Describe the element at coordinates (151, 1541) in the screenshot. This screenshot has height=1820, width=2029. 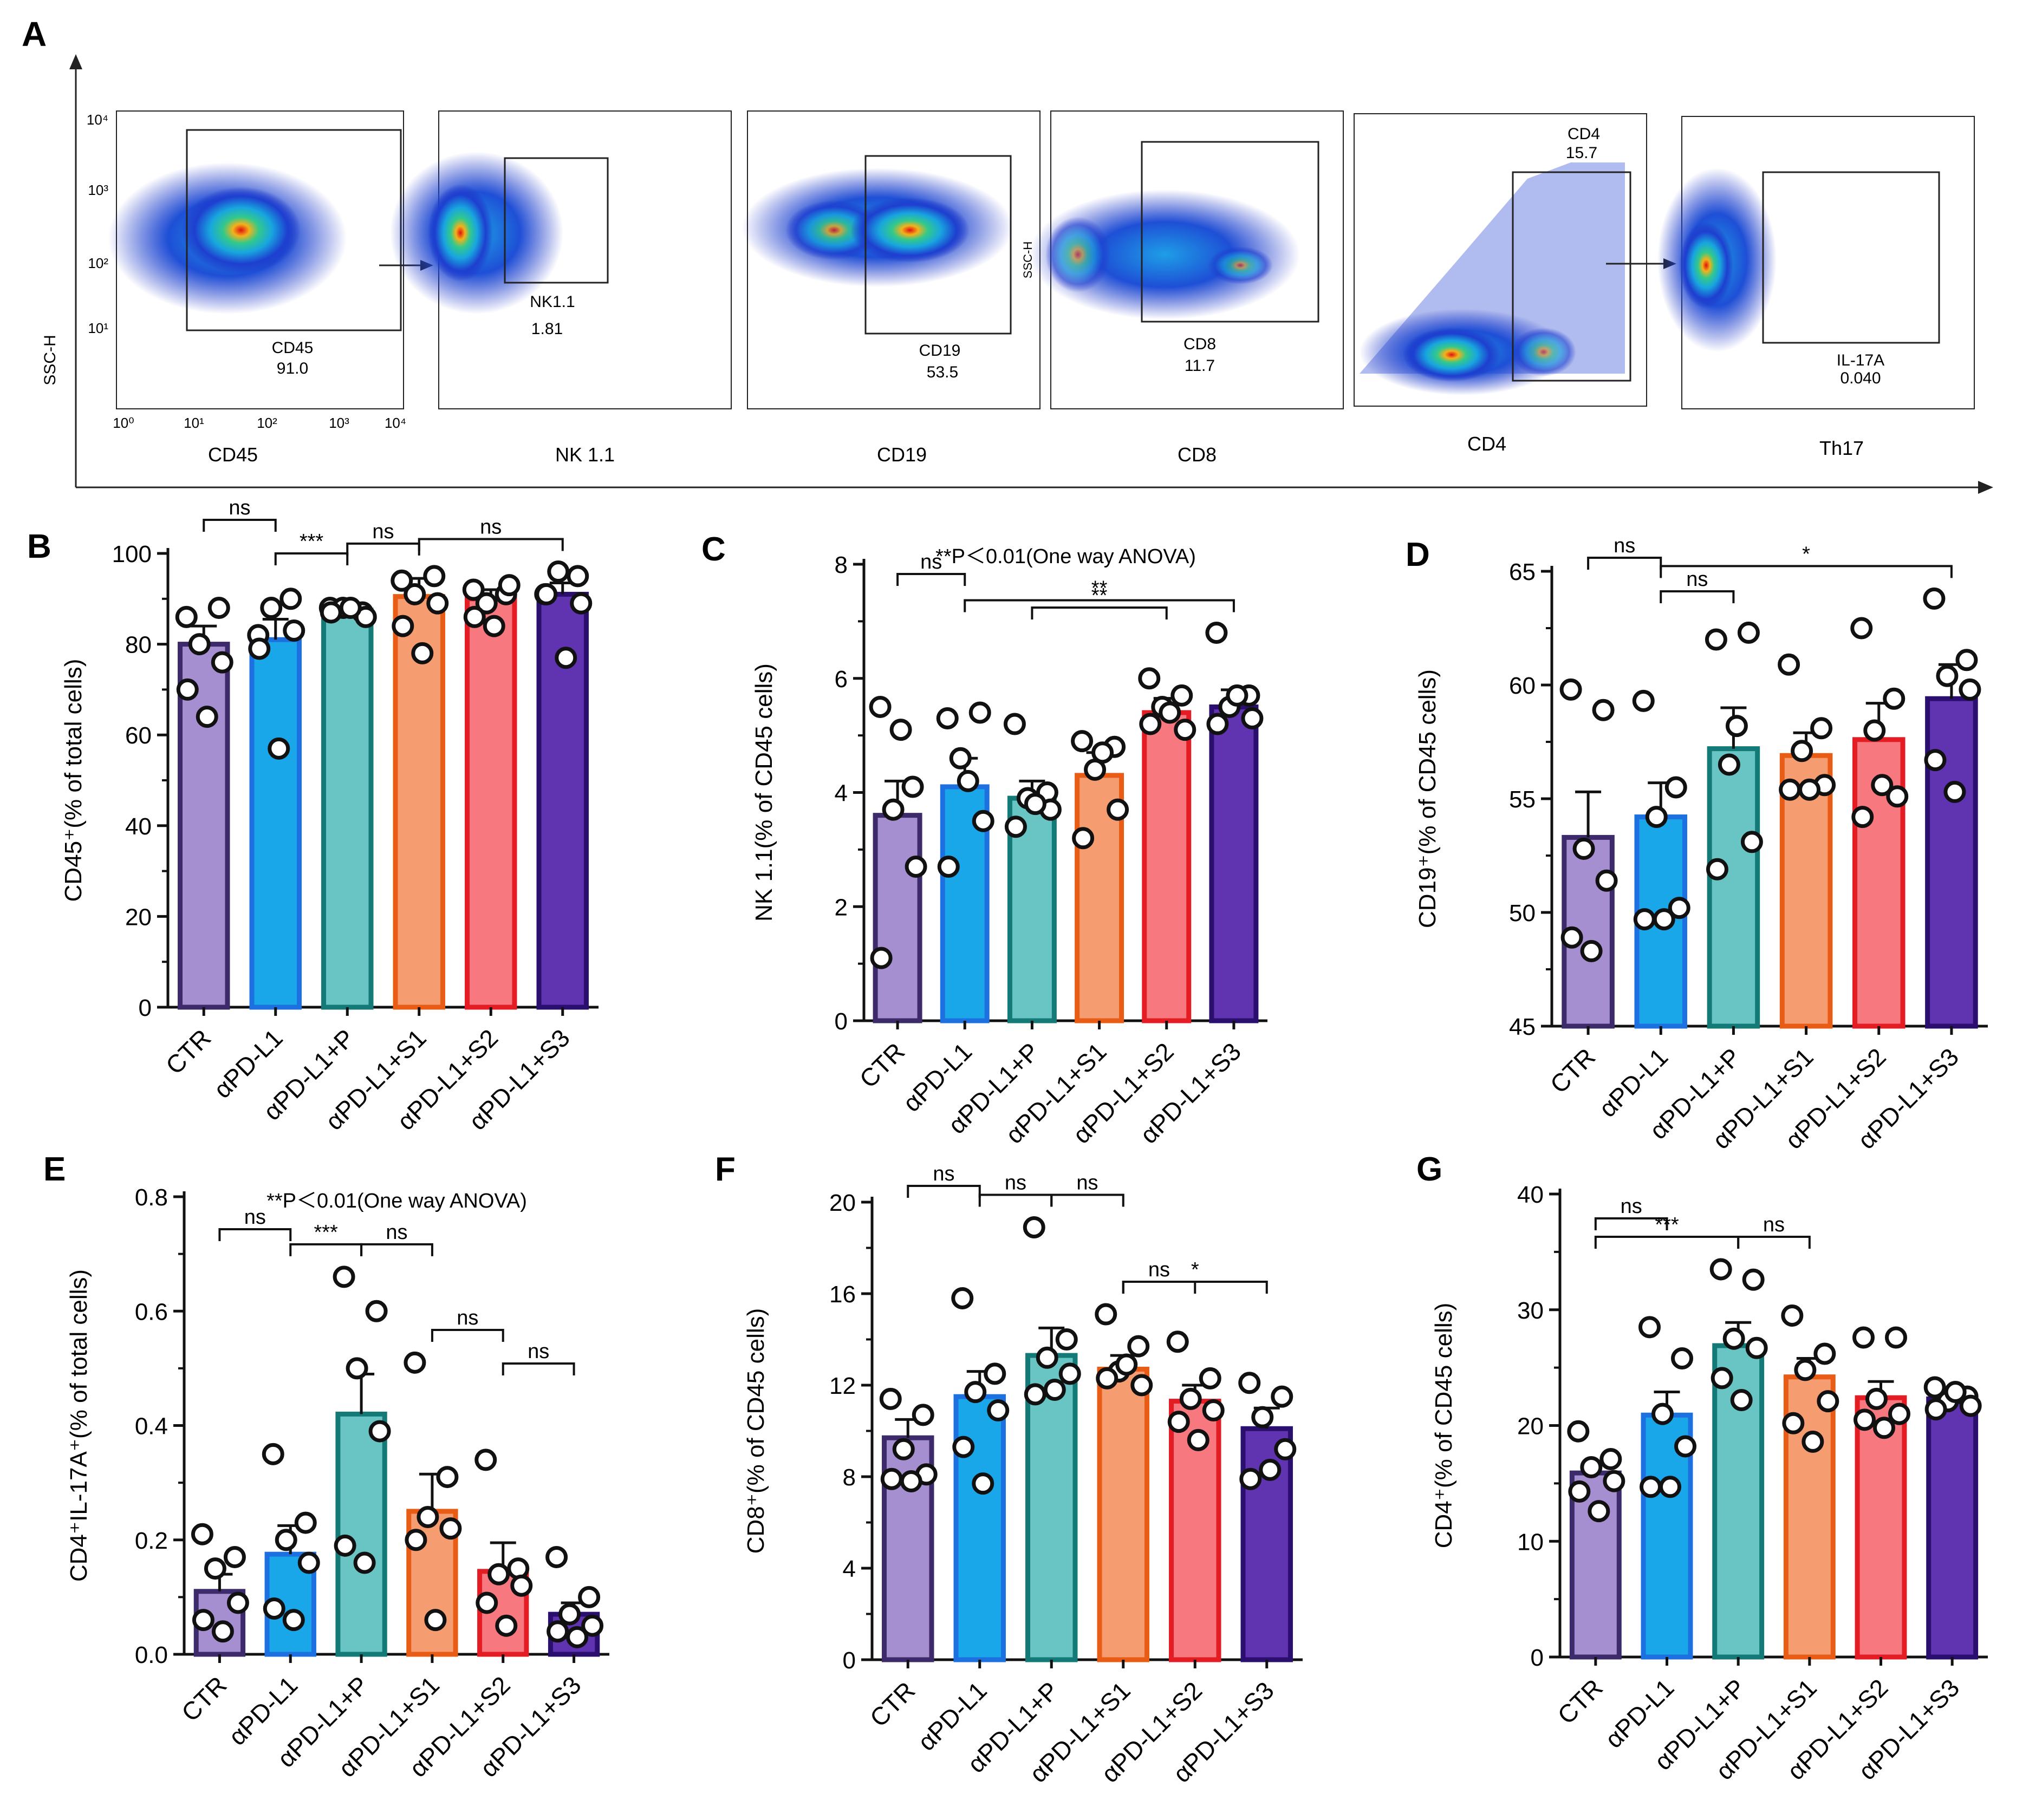
I see `y-tick-label: 0.2` at that location.